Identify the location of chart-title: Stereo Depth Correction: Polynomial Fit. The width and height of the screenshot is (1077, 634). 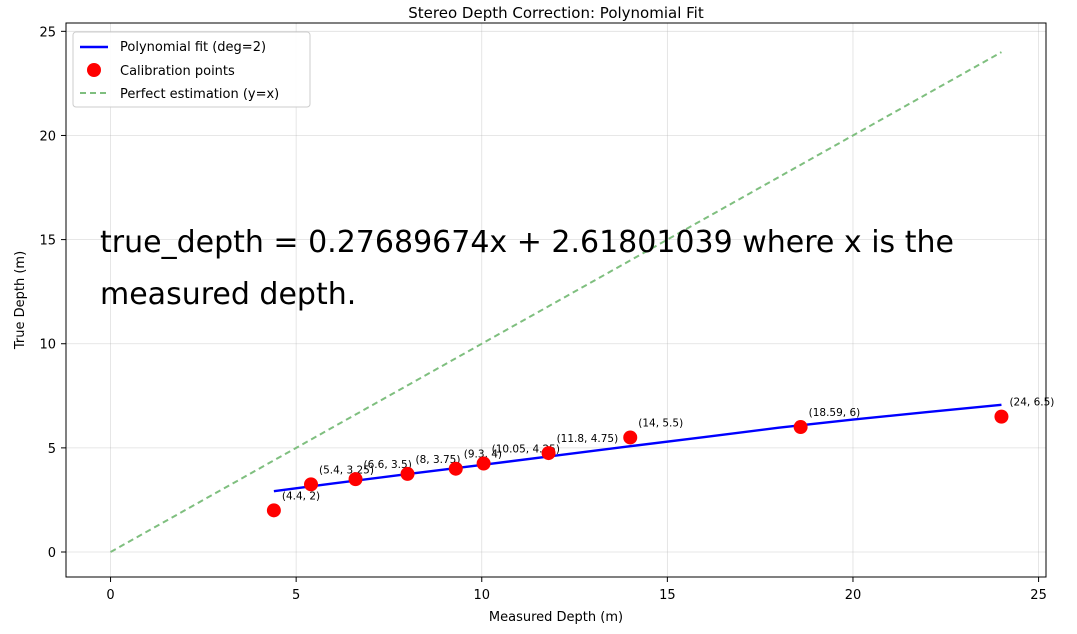
(556, 13).